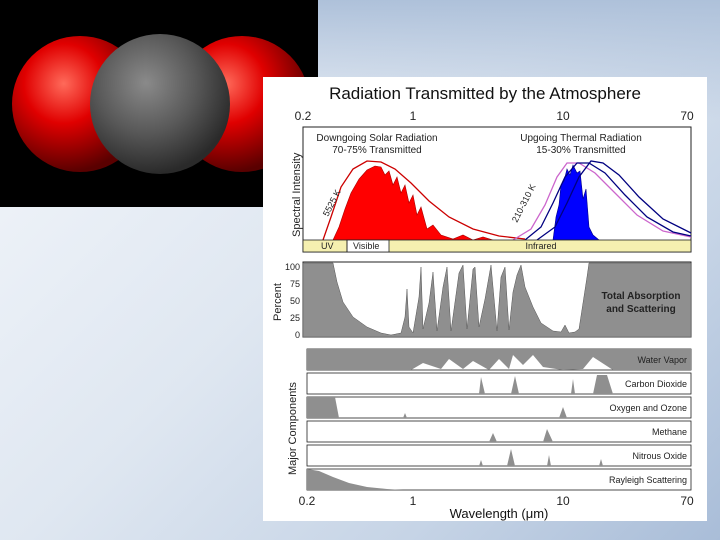 Image resolution: width=720 pixels, height=540 pixels. What do you see at coordinates (497, 300) in the screenshot?
I see `total-absorption-area` at bounding box center [497, 300].